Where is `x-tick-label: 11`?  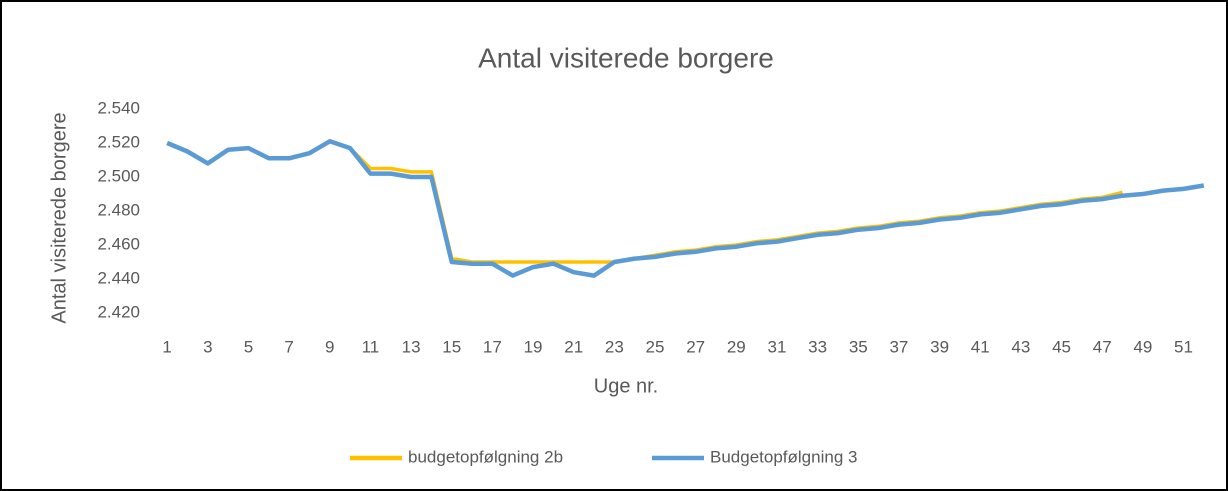
x-tick-label: 11 is located at coordinates (371, 346).